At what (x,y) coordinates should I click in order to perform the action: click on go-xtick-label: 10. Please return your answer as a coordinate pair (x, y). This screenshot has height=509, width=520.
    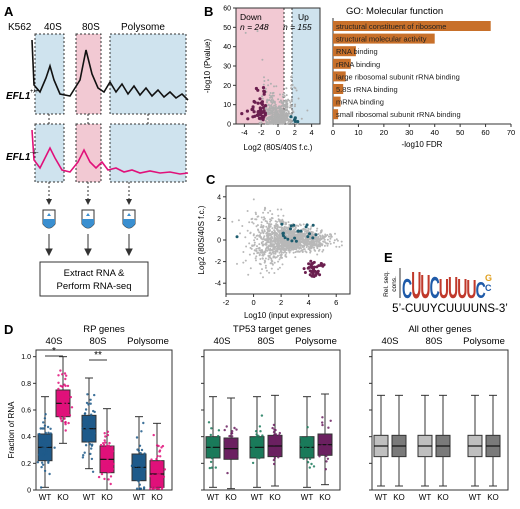
    Looking at the image, I should click on (358, 132).